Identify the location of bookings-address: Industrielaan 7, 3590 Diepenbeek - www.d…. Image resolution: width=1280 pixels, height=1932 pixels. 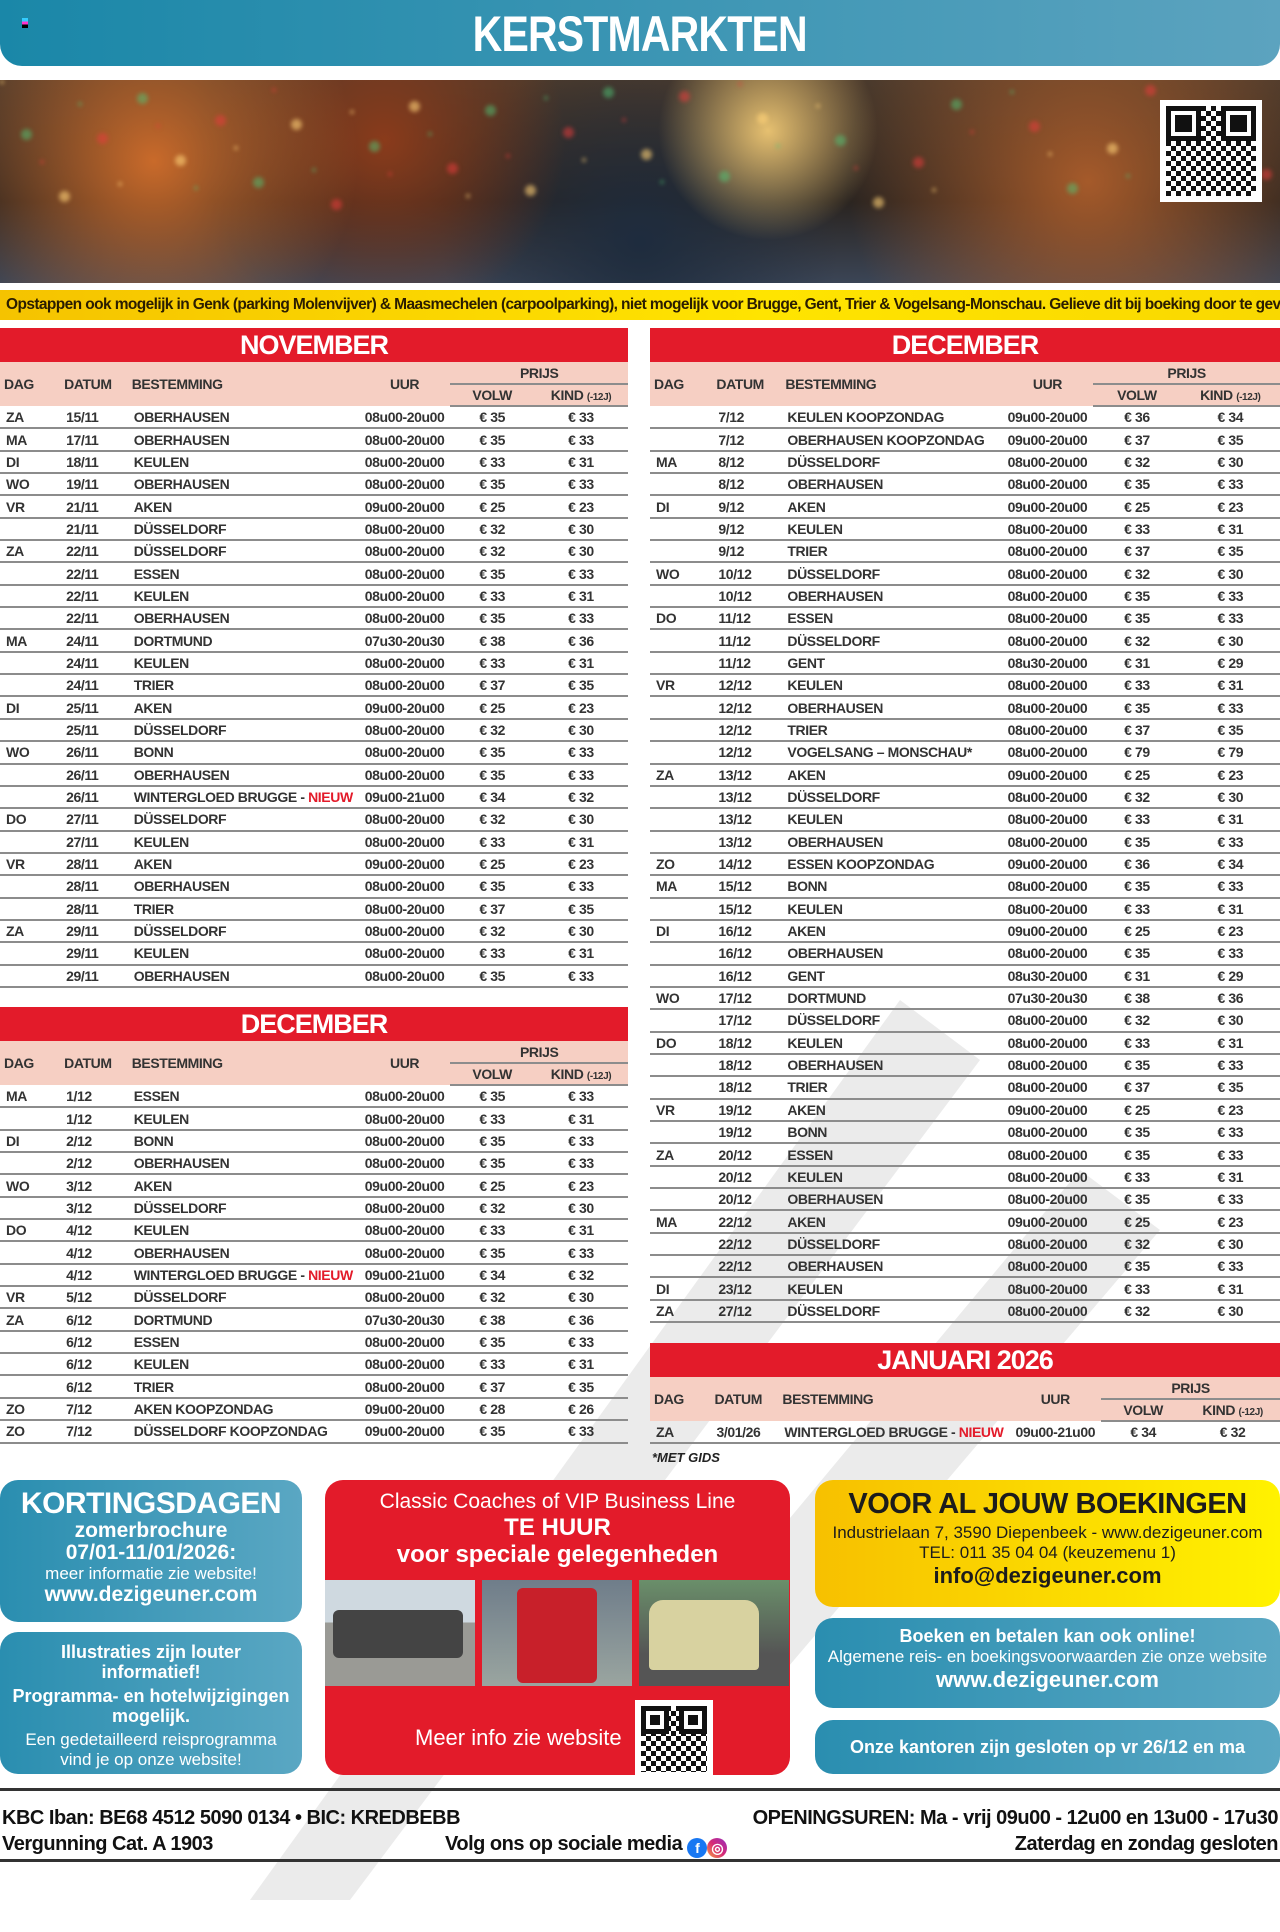
(1047, 1532).